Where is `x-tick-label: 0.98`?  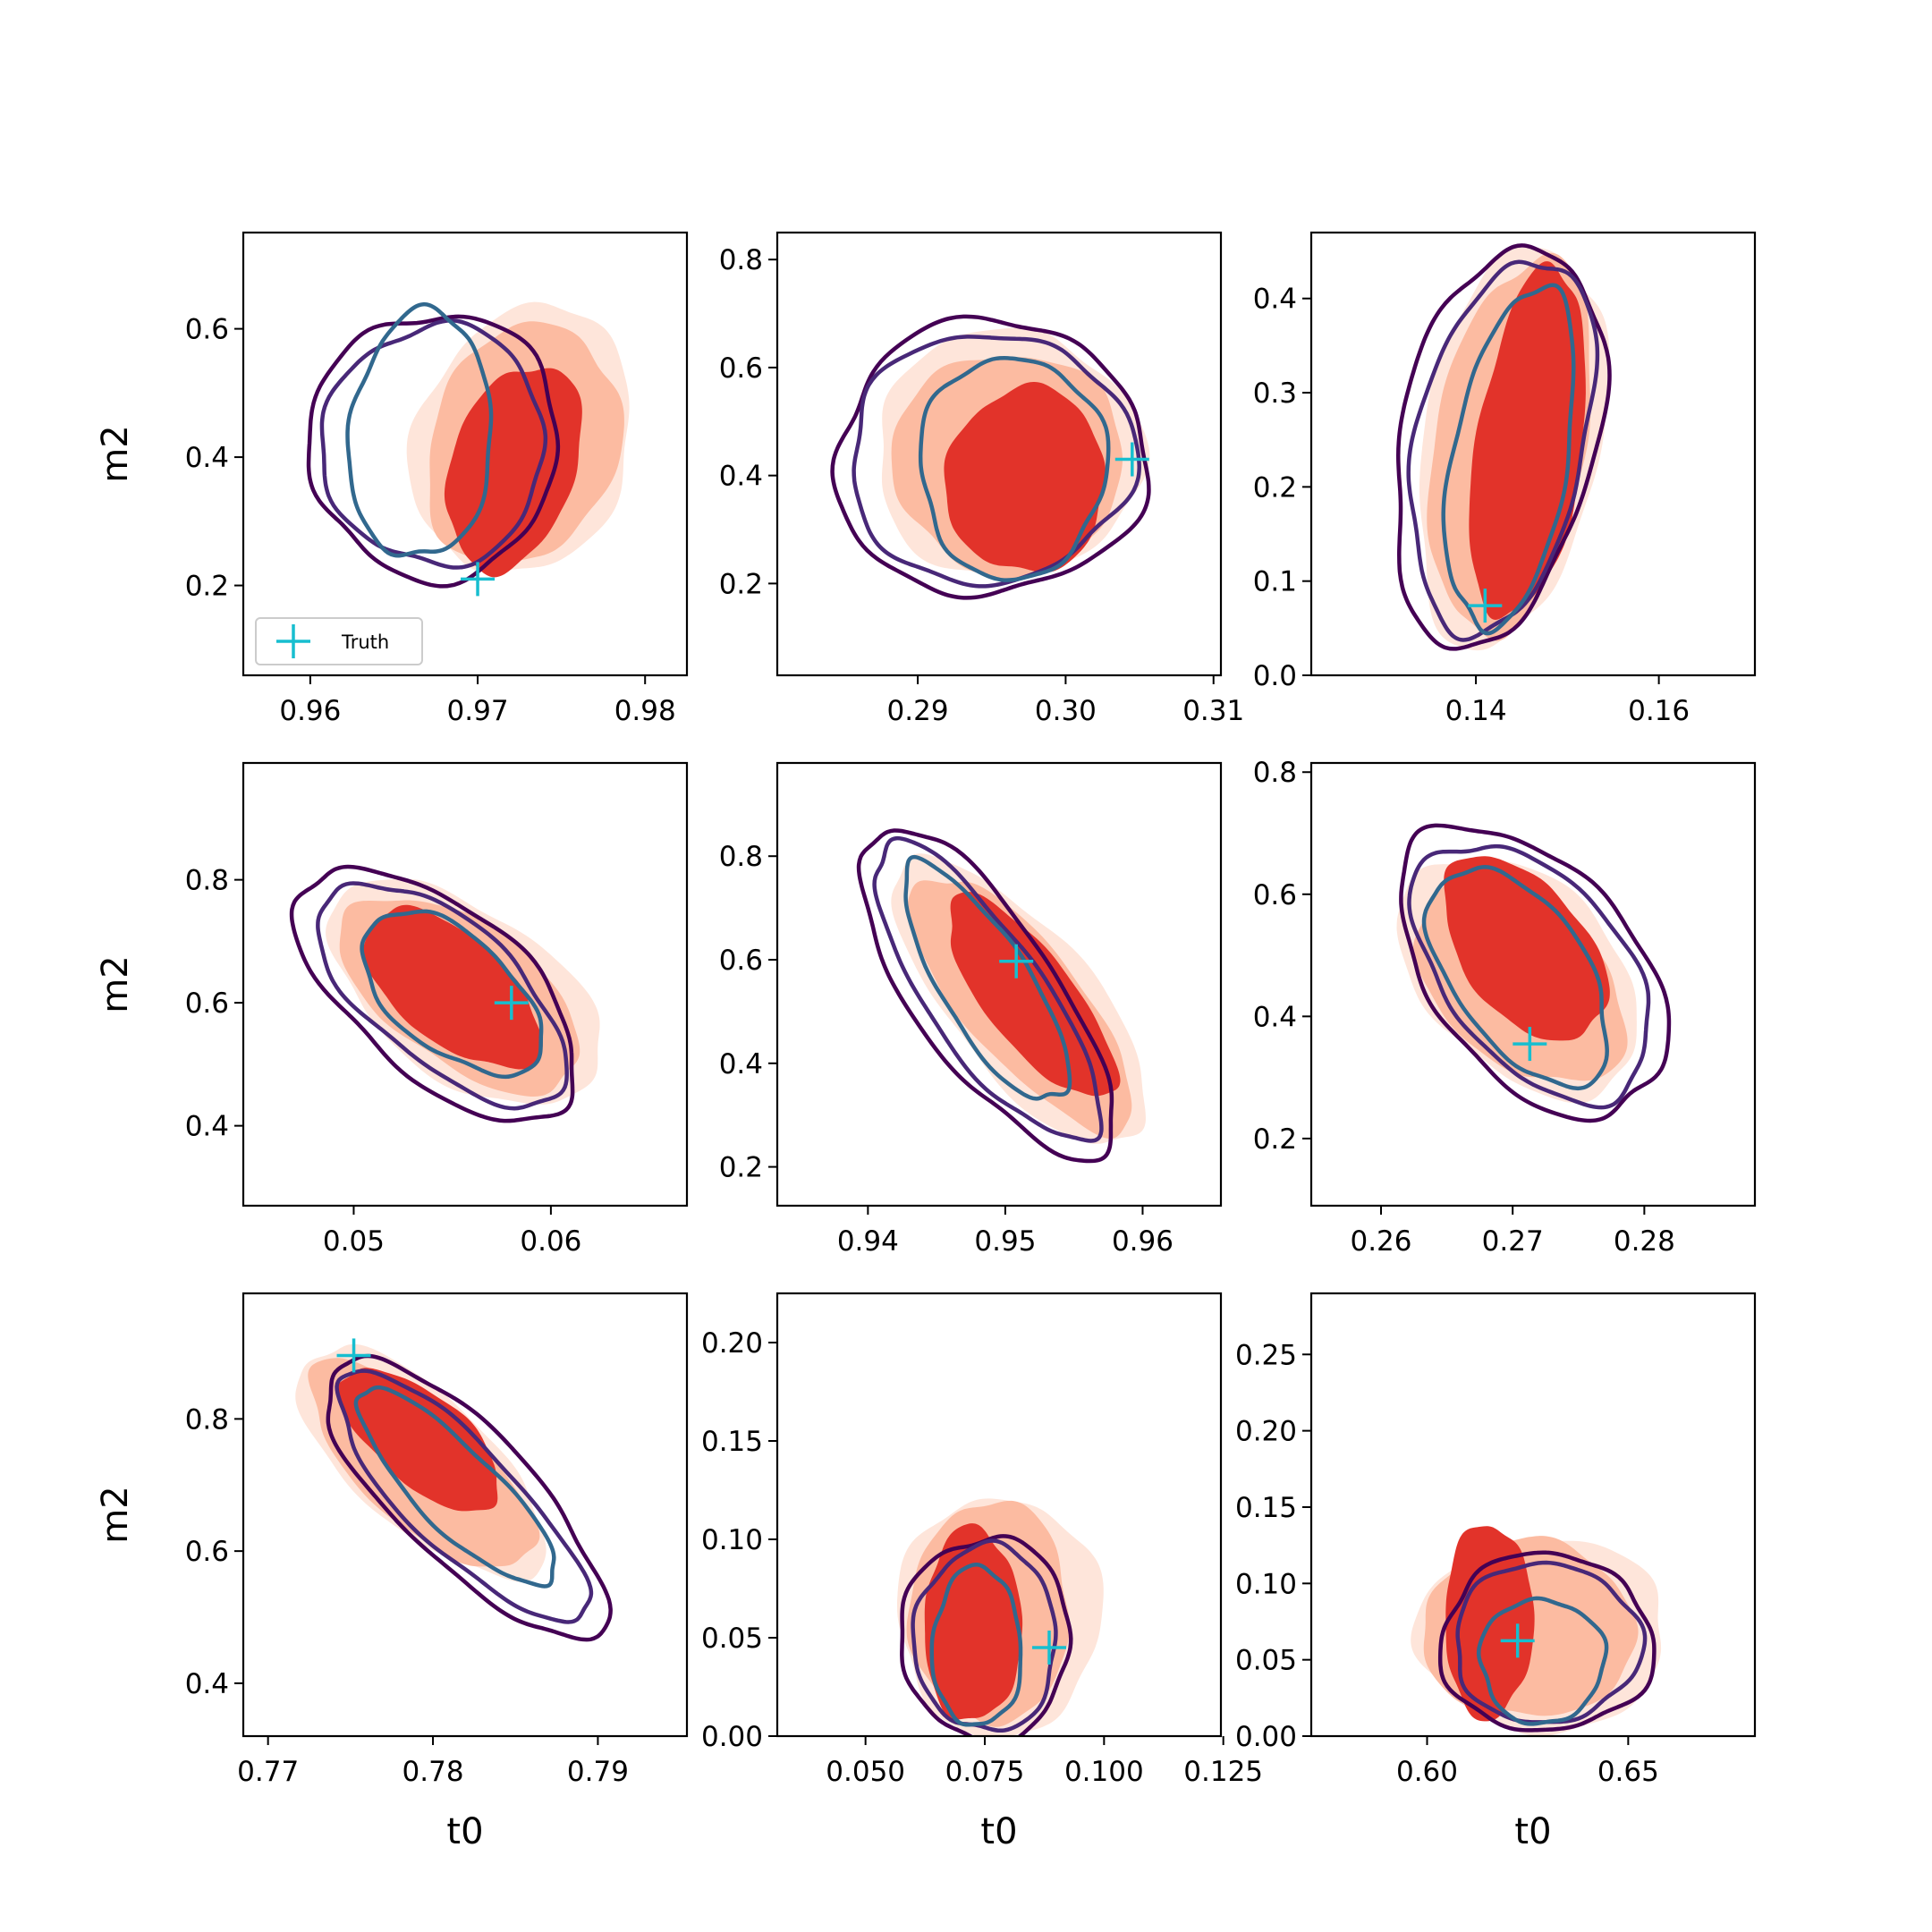
x-tick-label: 0.98 is located at coordinates (645, 711).